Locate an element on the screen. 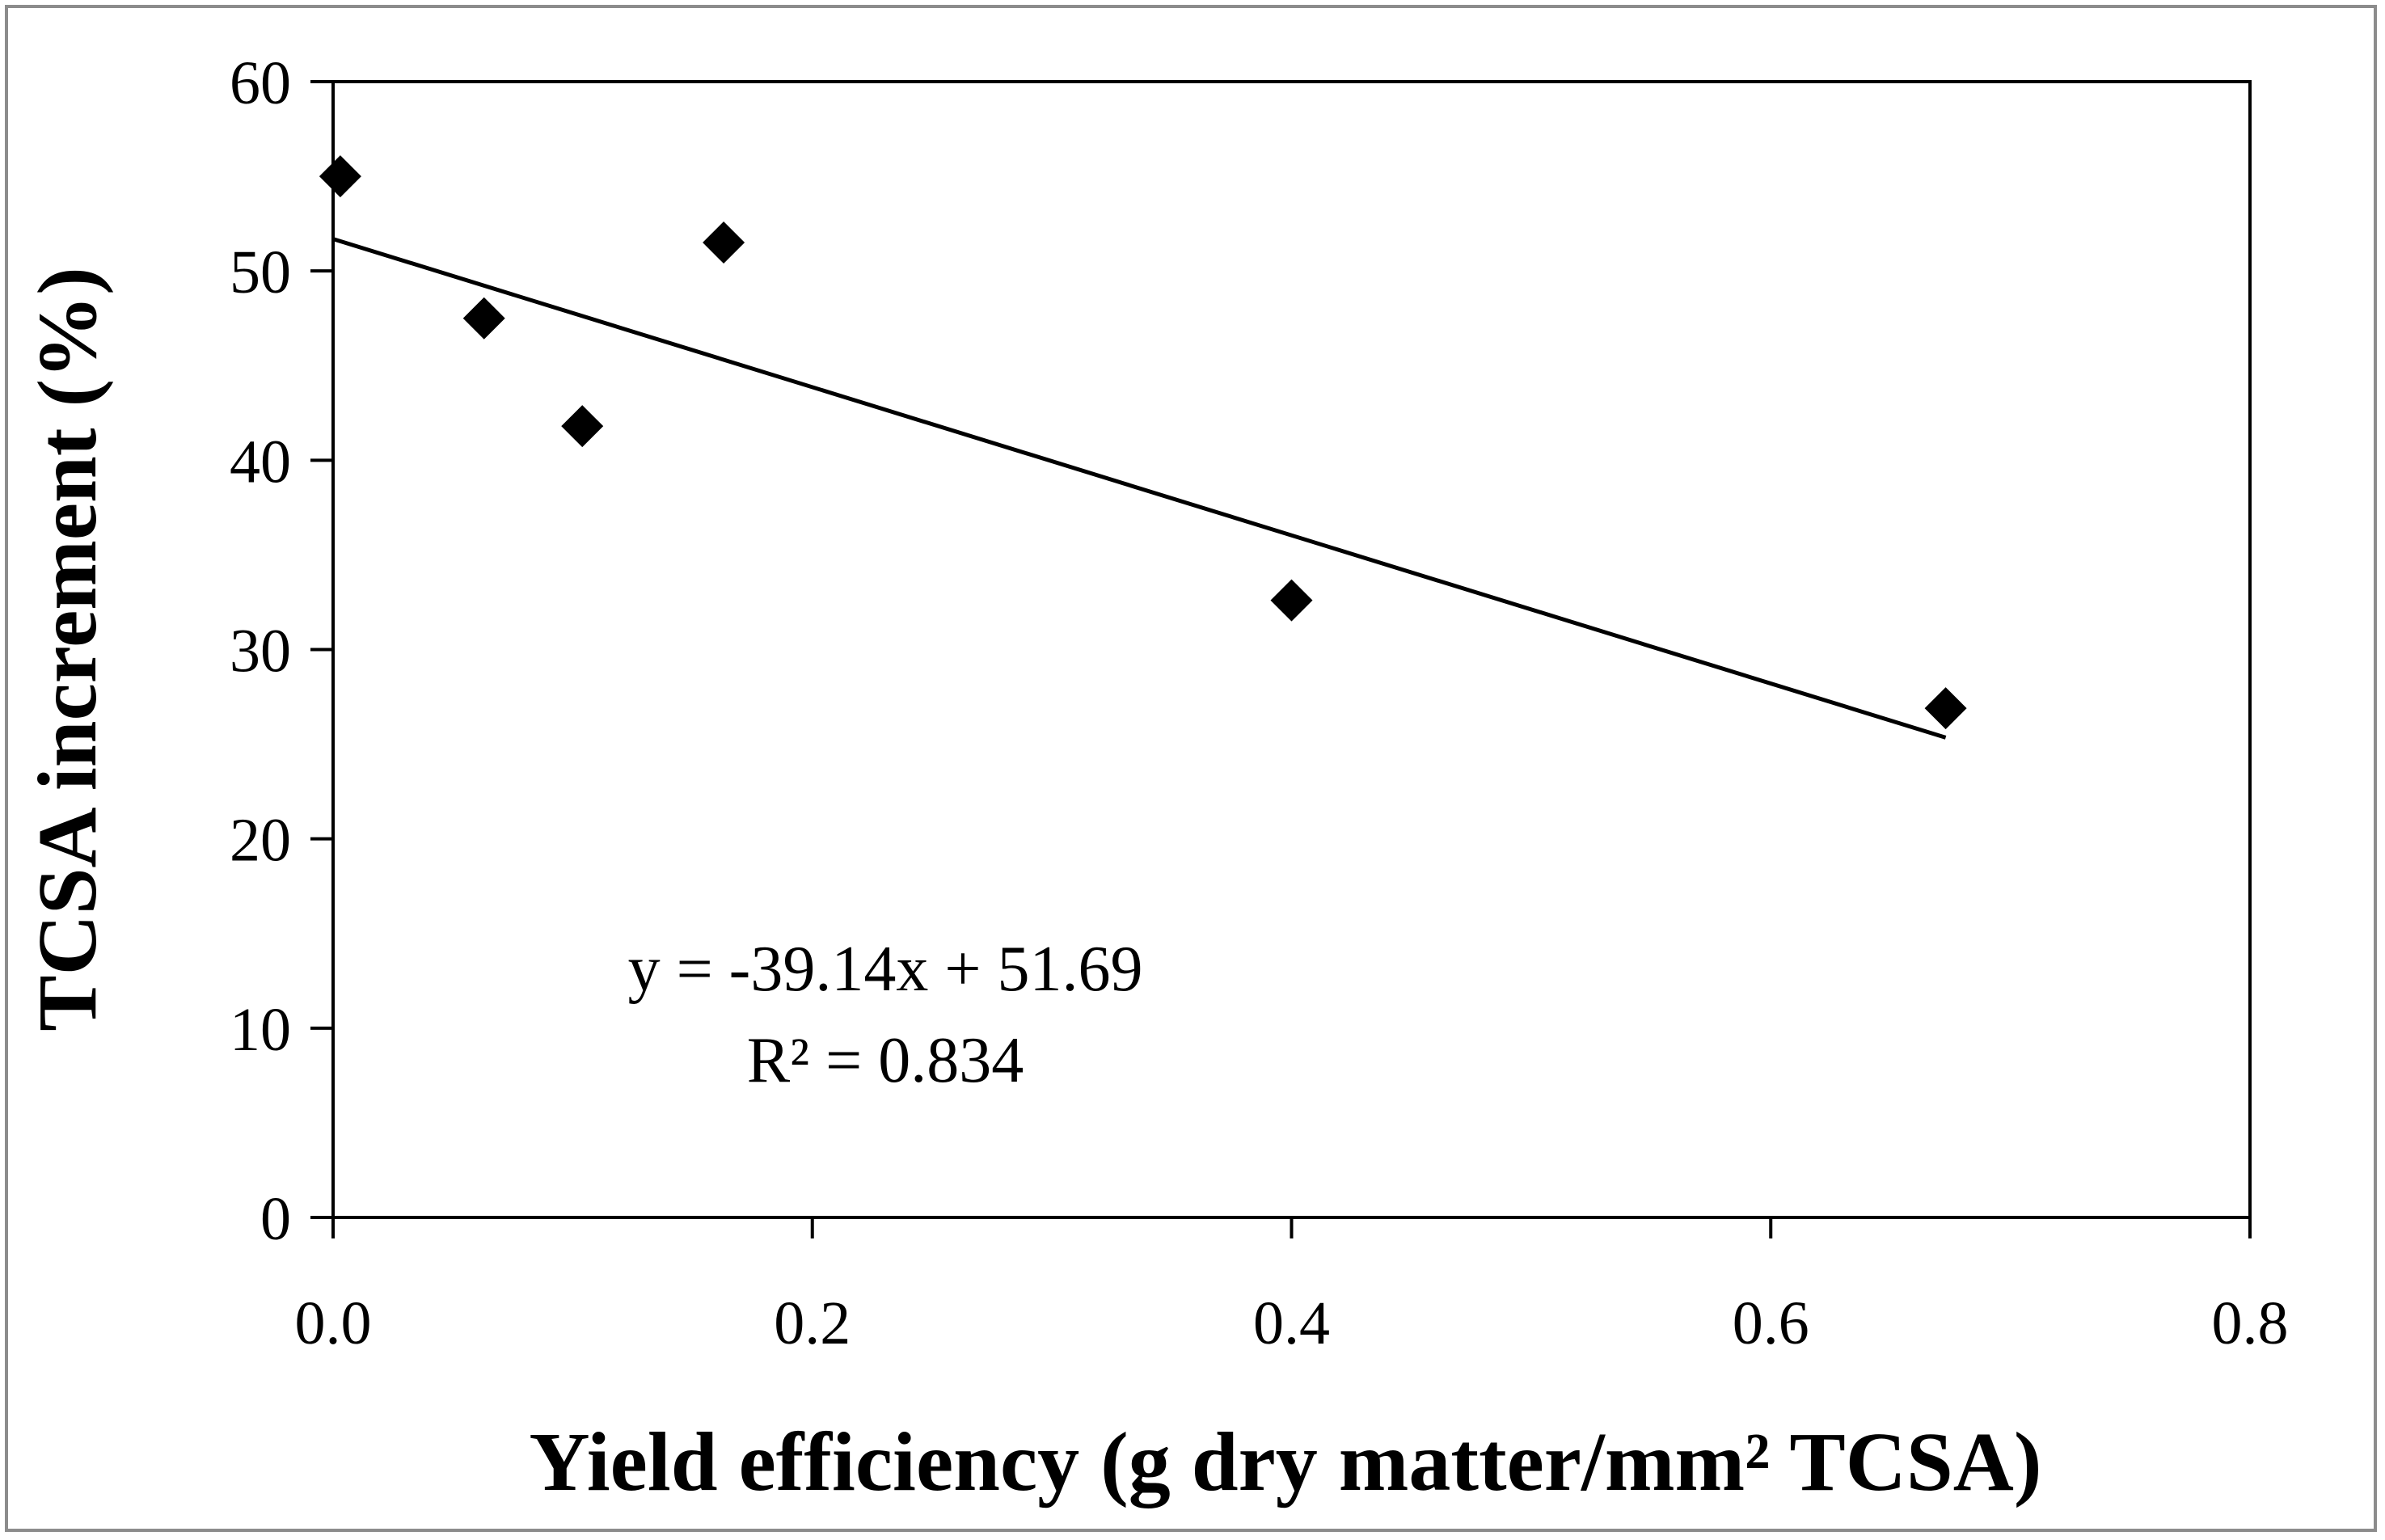 Image resolution: width=2385 pixels, height=1540 pixels. y-axis: 0 10 20 30 40 50 60 is located at coordinates (281, 651).